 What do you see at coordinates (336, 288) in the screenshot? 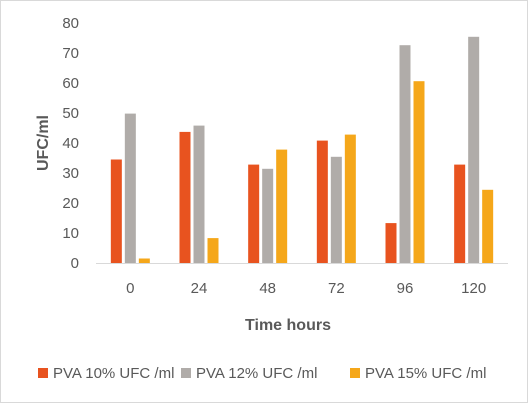
I see `x-tick-label: 72` at bounding box center [336, 288].